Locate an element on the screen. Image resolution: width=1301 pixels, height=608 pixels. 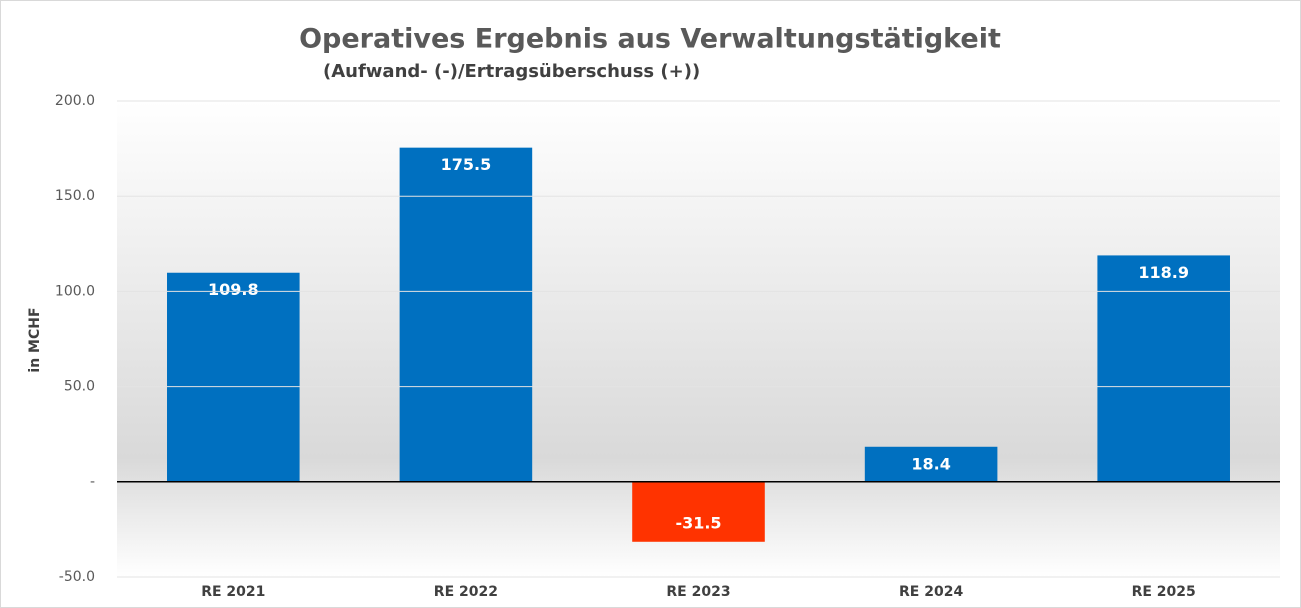
data-label: 18.4 is located at coordinates (930, 463).